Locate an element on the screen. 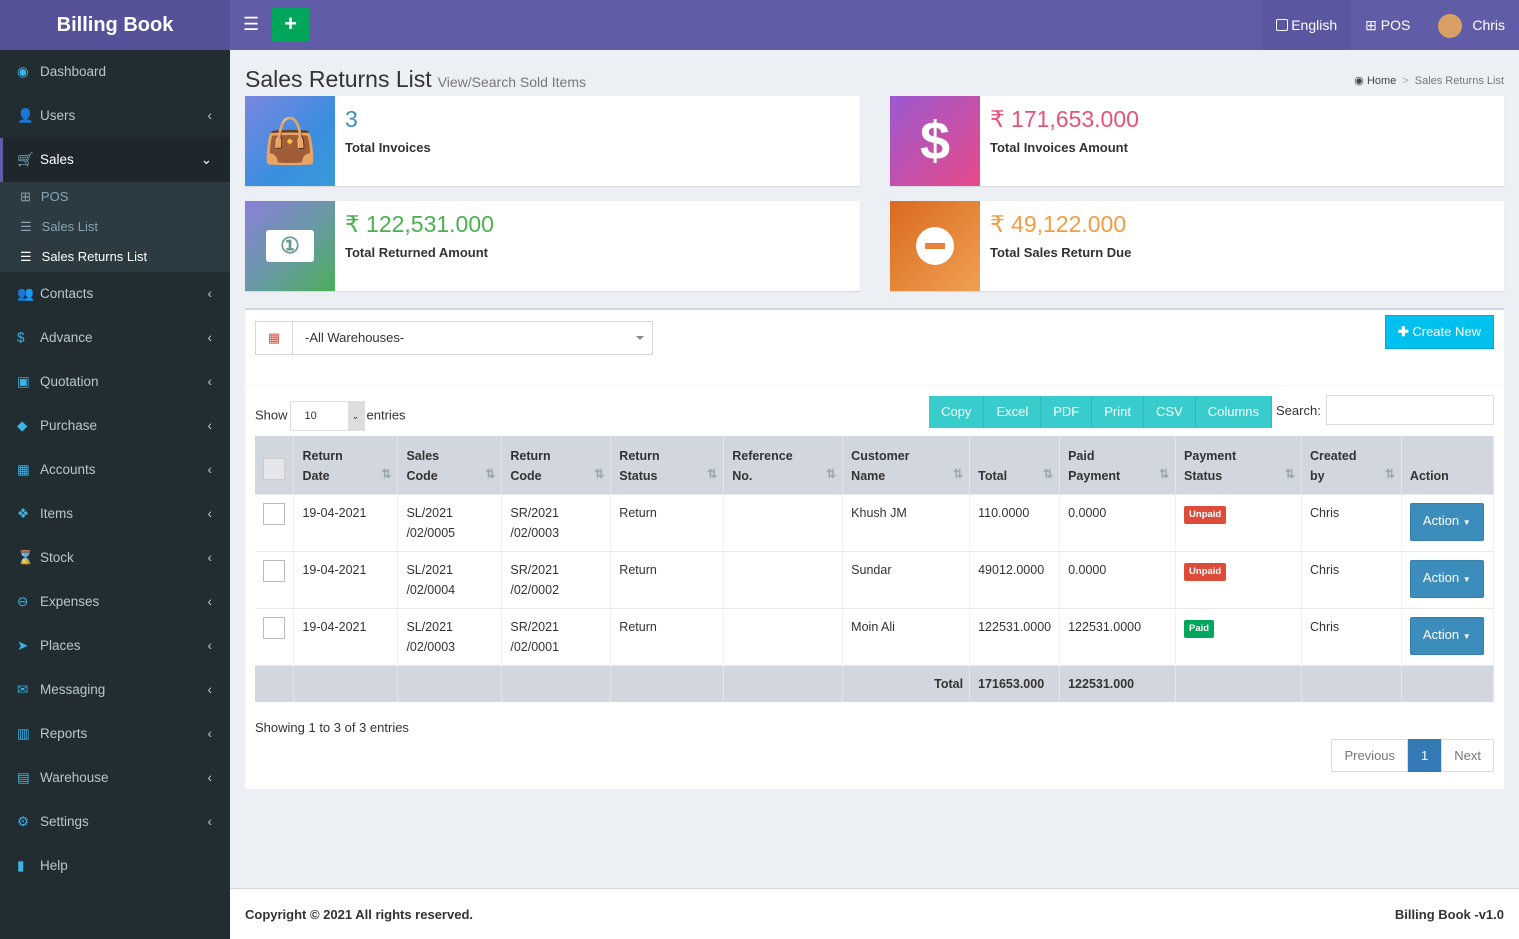  paid-payment: 122531.0000 is located at coordinates (1118, 636).